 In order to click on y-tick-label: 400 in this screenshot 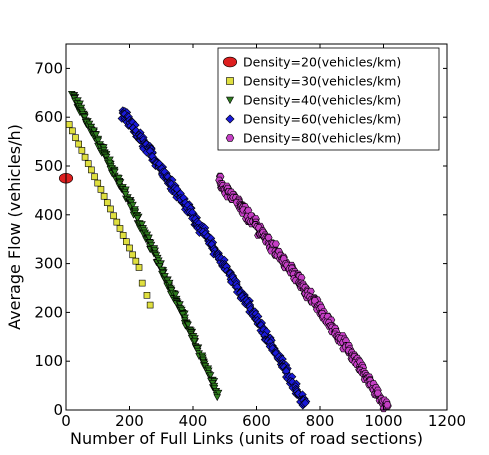, I will do `click(48, 215)`.